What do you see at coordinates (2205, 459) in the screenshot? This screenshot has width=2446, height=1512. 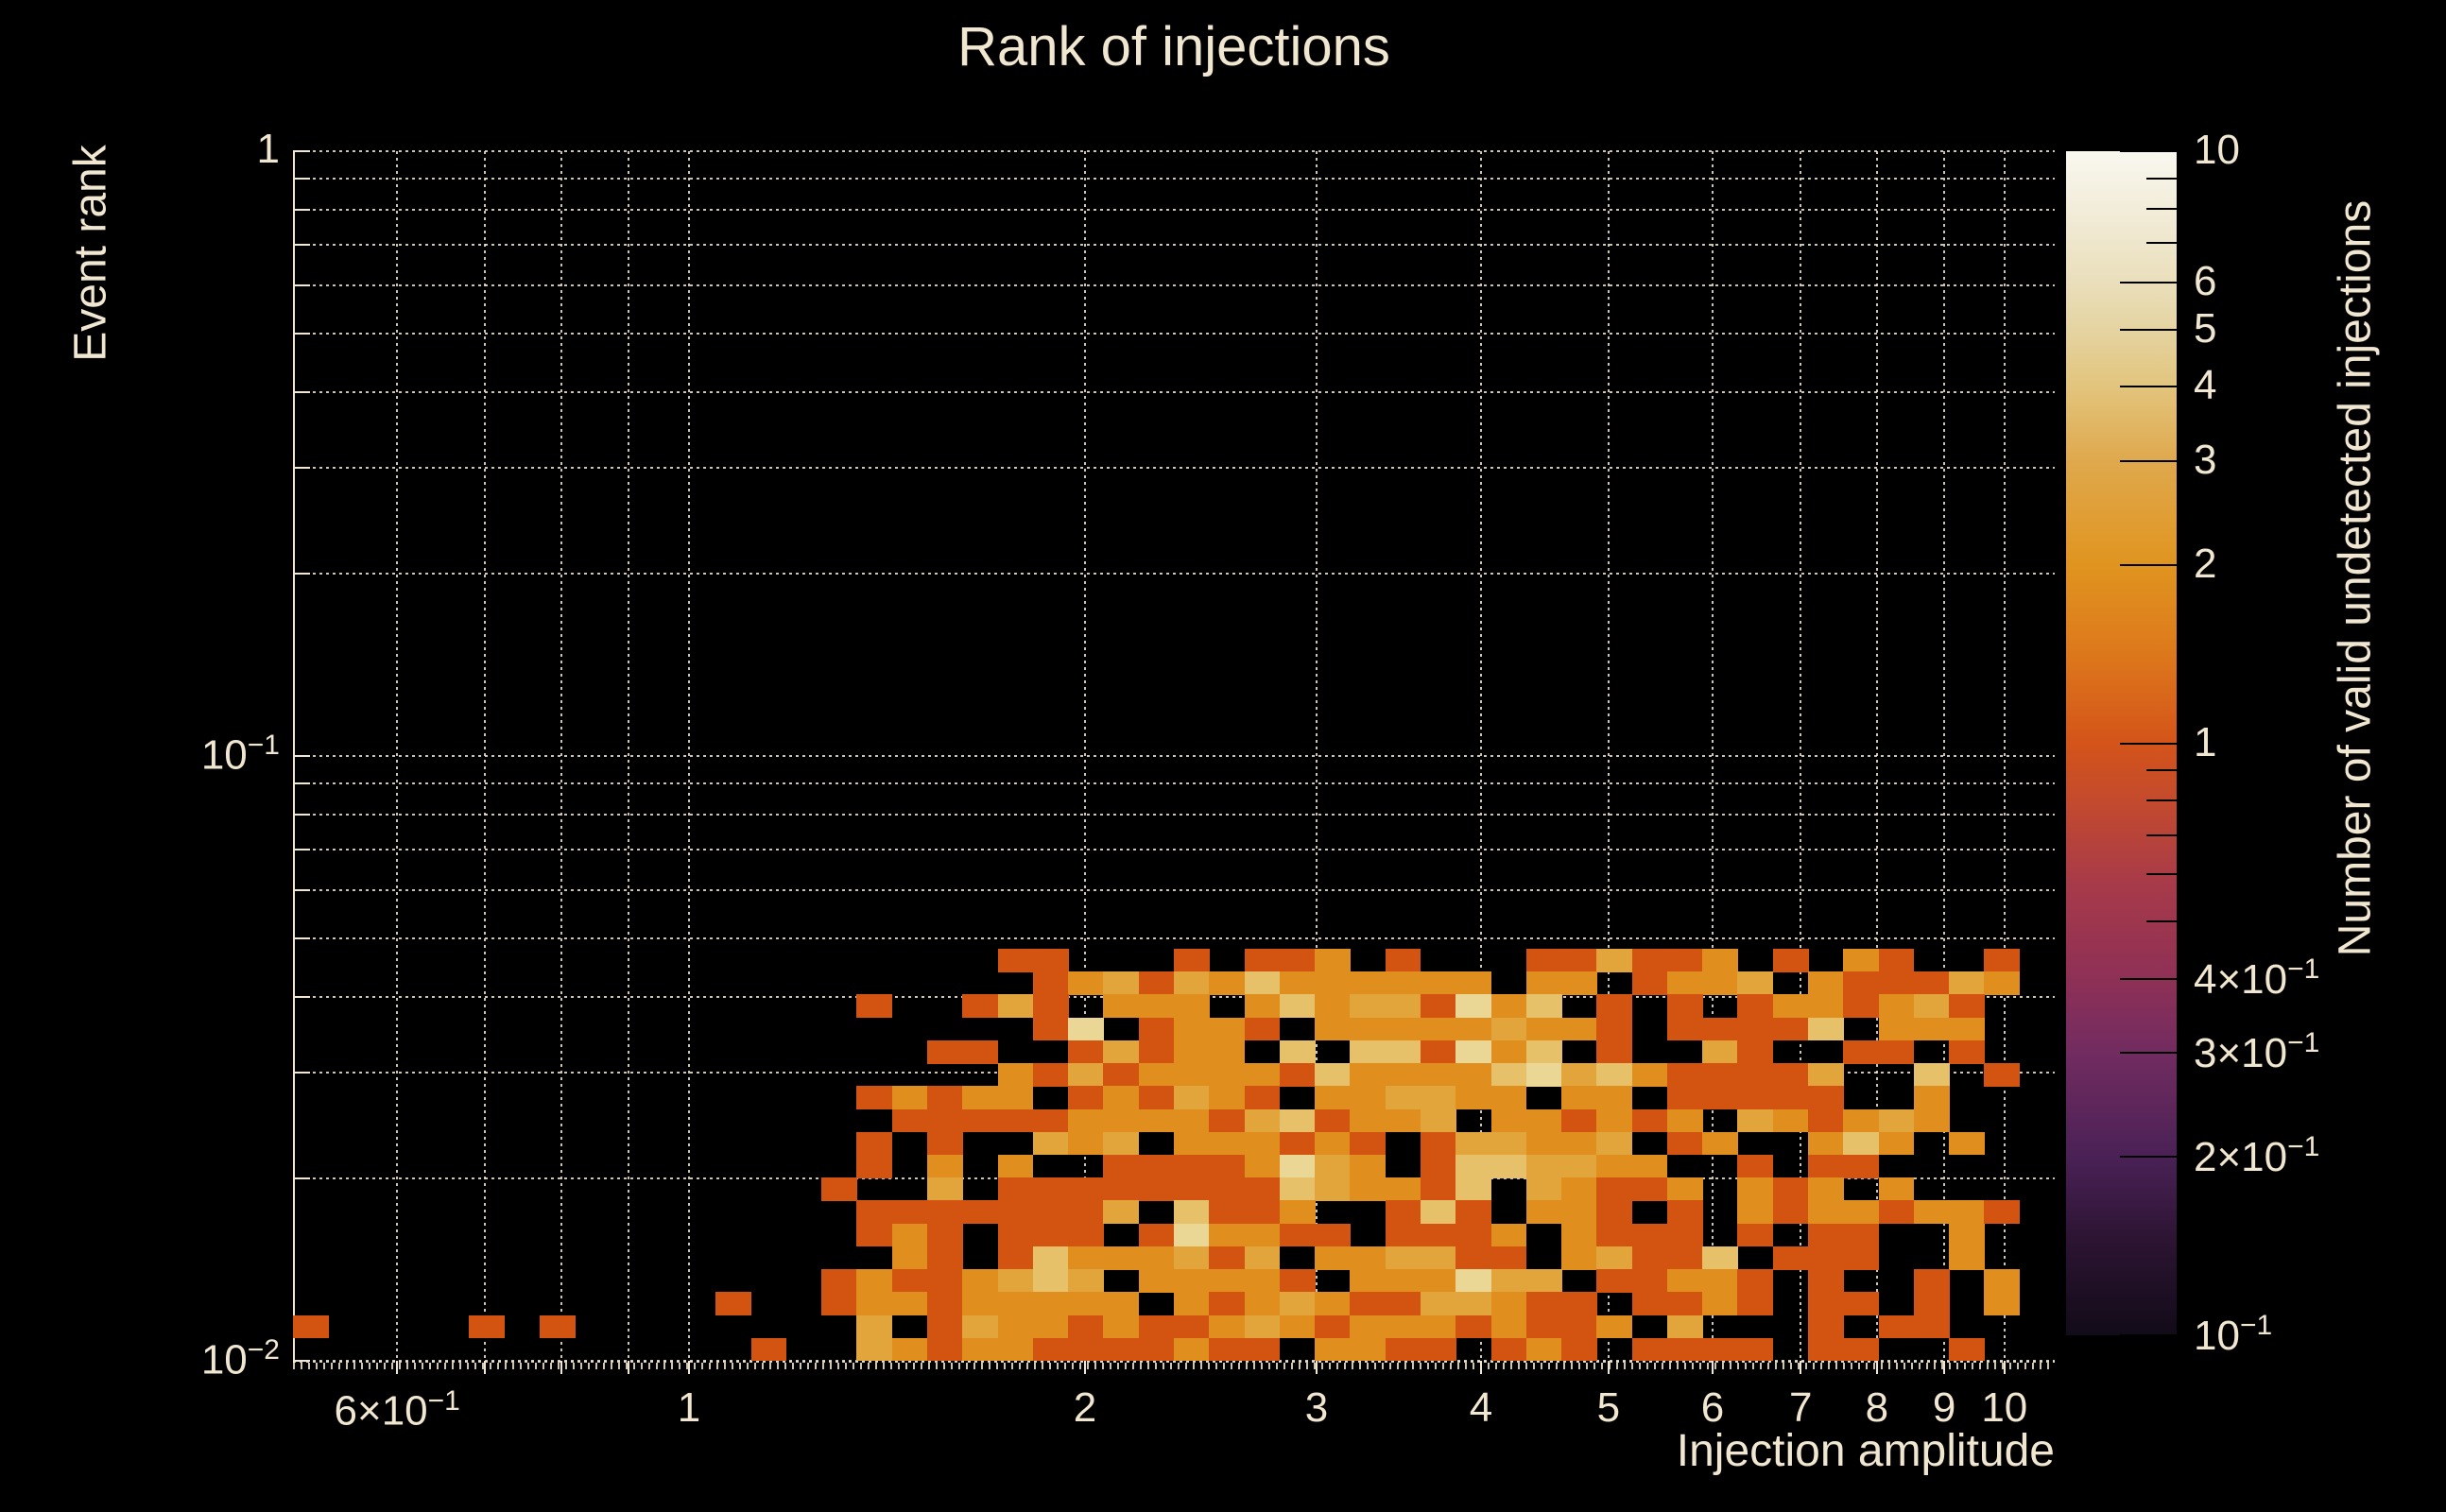 I see `colorbar-tick-label: 3` at bounding box center [2205, 459].